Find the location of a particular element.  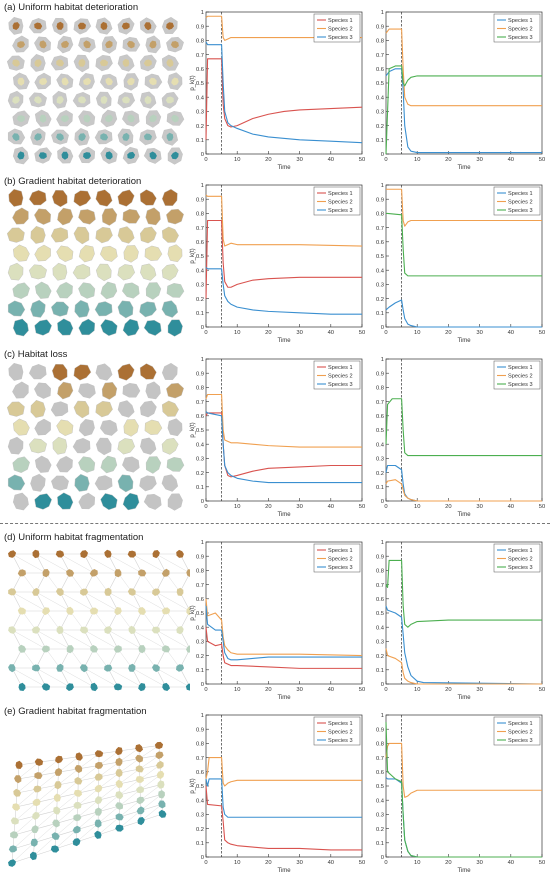

habitat-network-a is located at coordinates (95, 90).